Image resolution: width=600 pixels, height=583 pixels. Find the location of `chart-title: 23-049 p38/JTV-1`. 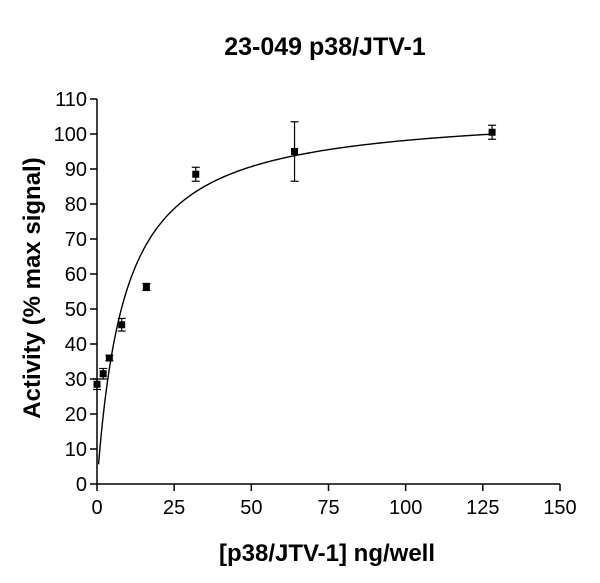

chart-title: 23-049 p38/JTV-1 is located at coordinates (325, 47).